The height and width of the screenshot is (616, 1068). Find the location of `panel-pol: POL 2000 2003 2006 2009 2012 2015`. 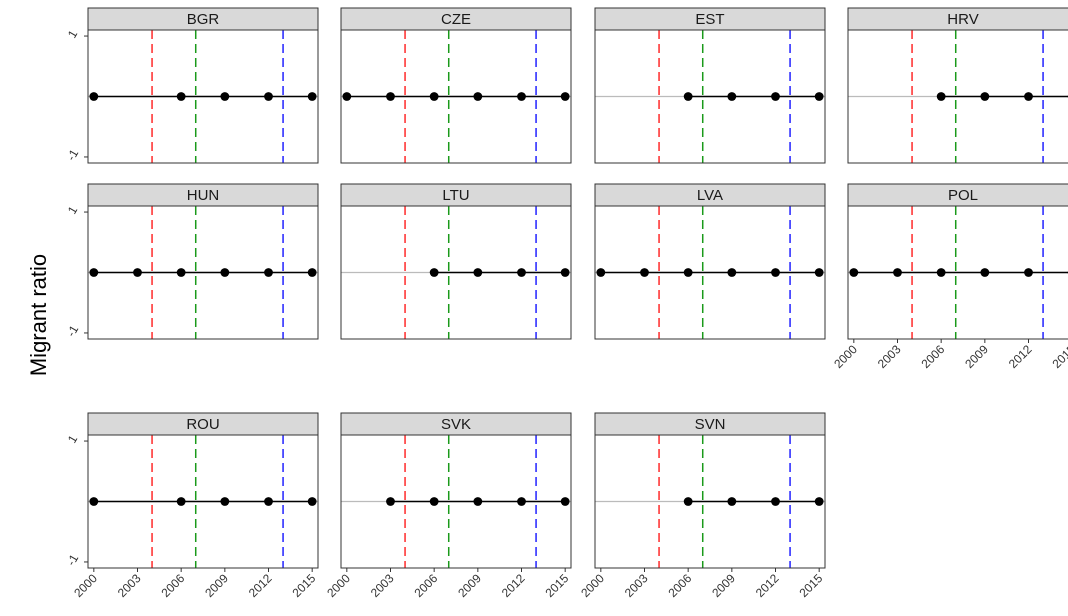

panel-pol: POL 2000 2003 2006 2009 2012 2015 is located at coordinates (949, 277).